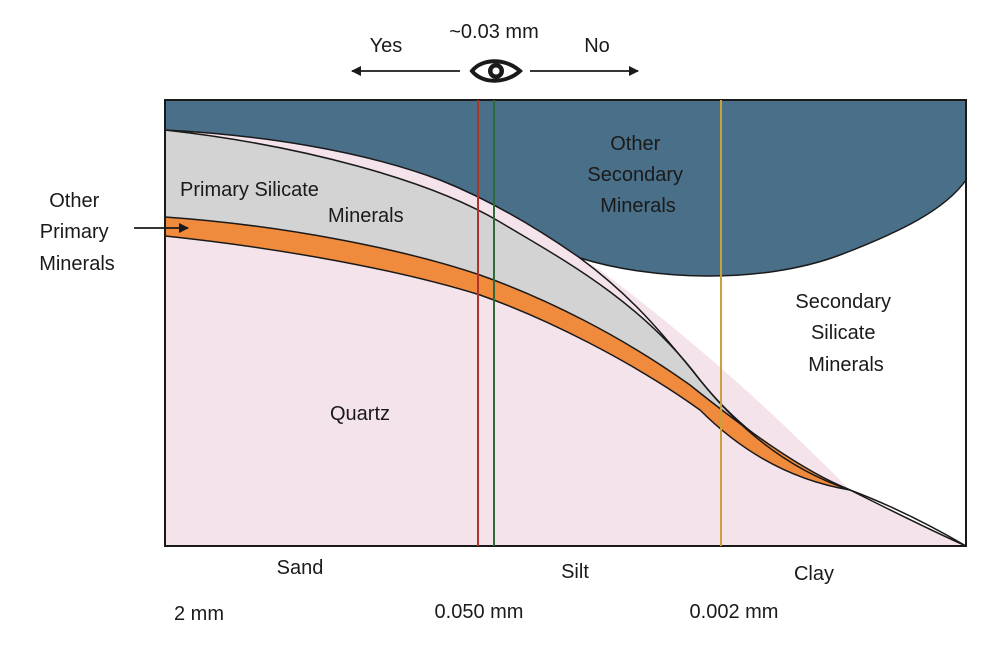 This screenshot has width=990, height=650. Describe the element at coordinates (77, 232) in the screenshot. I see `other-primary-label: Other Primary Minerals` at that location.